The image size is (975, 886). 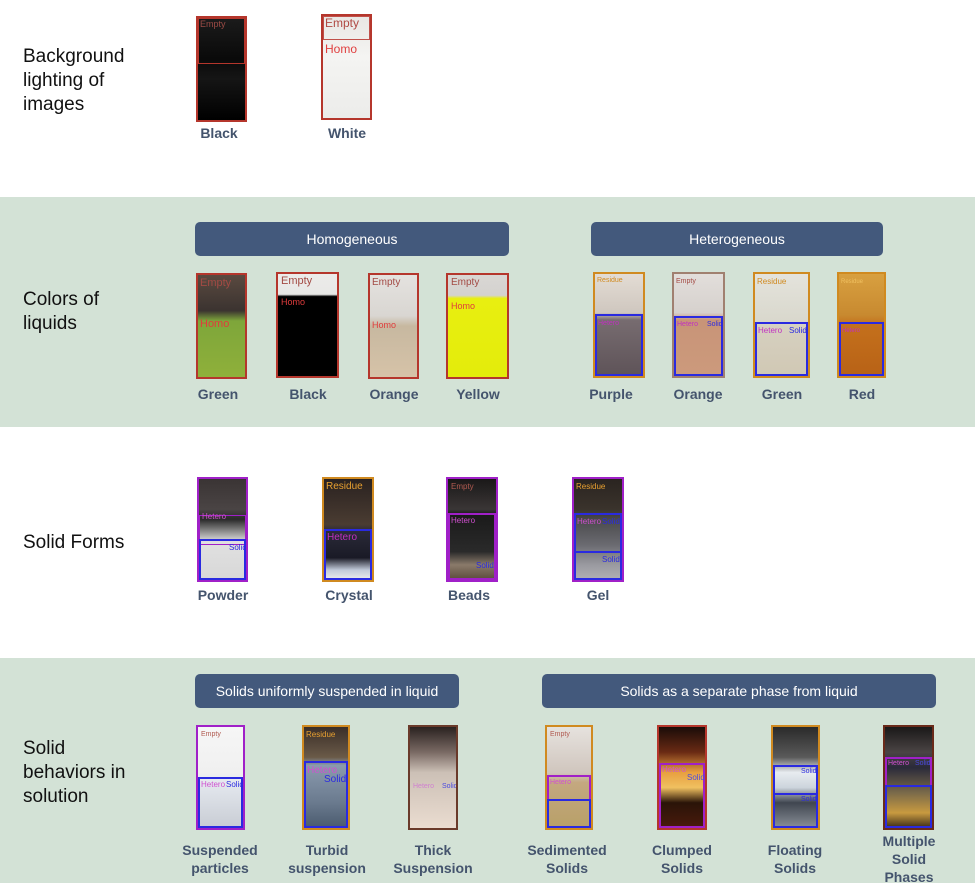 I want to click on header-separate-phase: Solids as a separate phase from liquid, so click(x=739, y=691).